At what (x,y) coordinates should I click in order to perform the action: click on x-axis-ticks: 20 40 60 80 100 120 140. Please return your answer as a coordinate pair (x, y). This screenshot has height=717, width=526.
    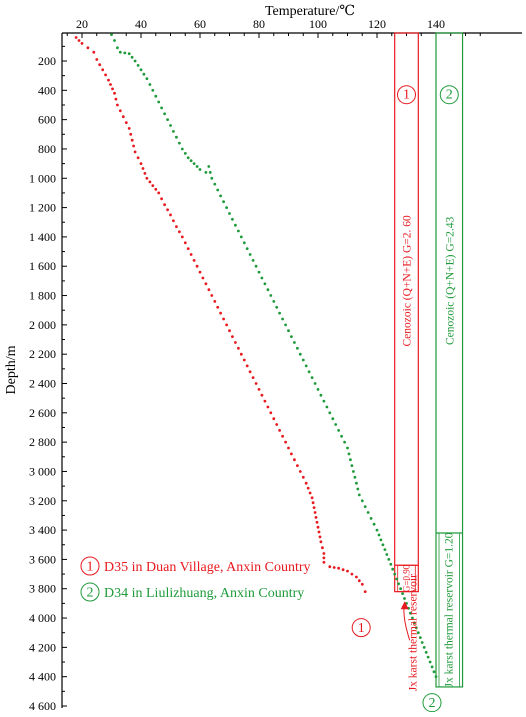
    Looking at the image, I should click on (273, 27).